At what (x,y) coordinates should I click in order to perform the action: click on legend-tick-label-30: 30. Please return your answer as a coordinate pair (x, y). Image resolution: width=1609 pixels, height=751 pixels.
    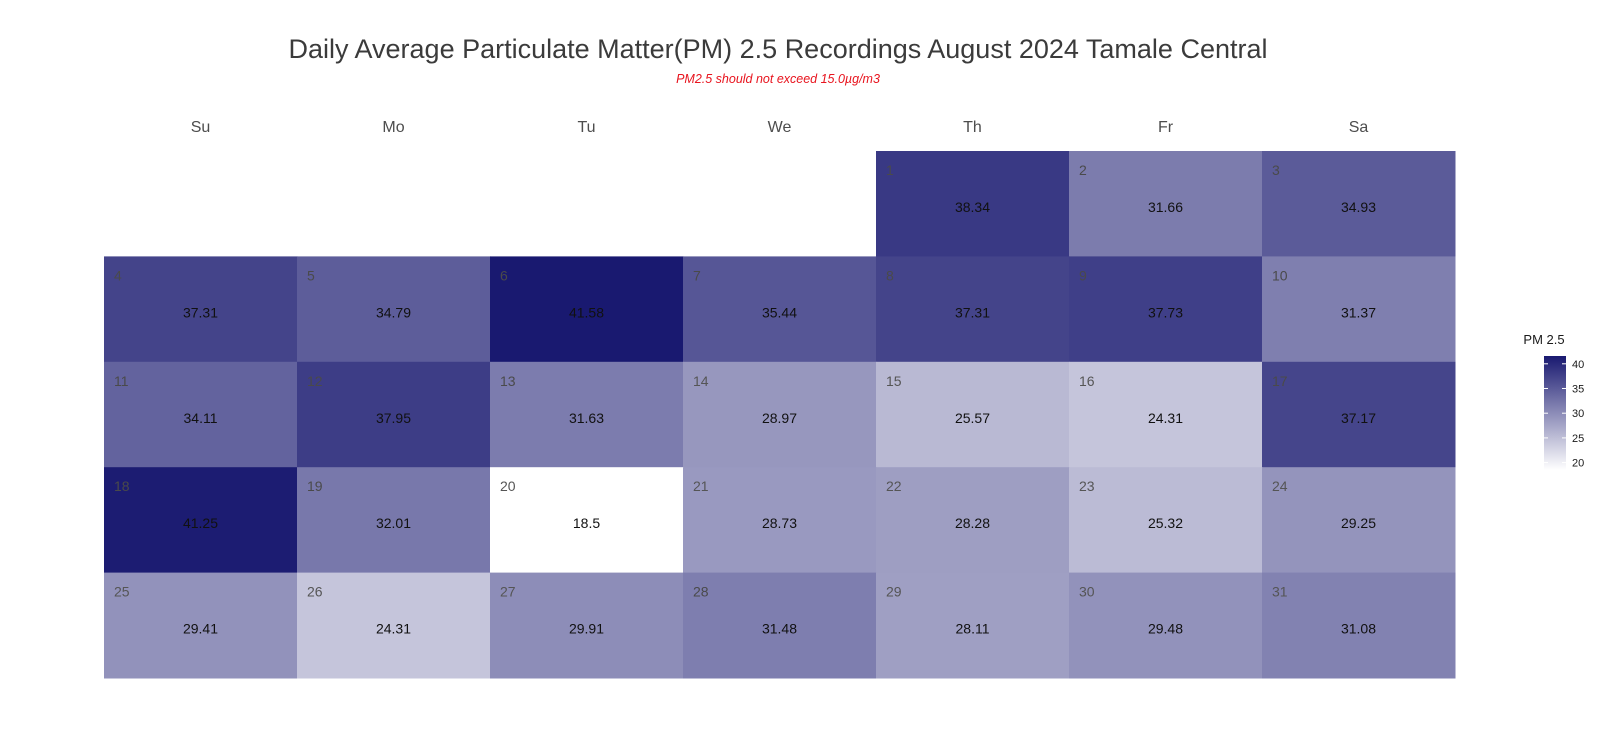
    Looking at the image, I should click on (1578, 414).